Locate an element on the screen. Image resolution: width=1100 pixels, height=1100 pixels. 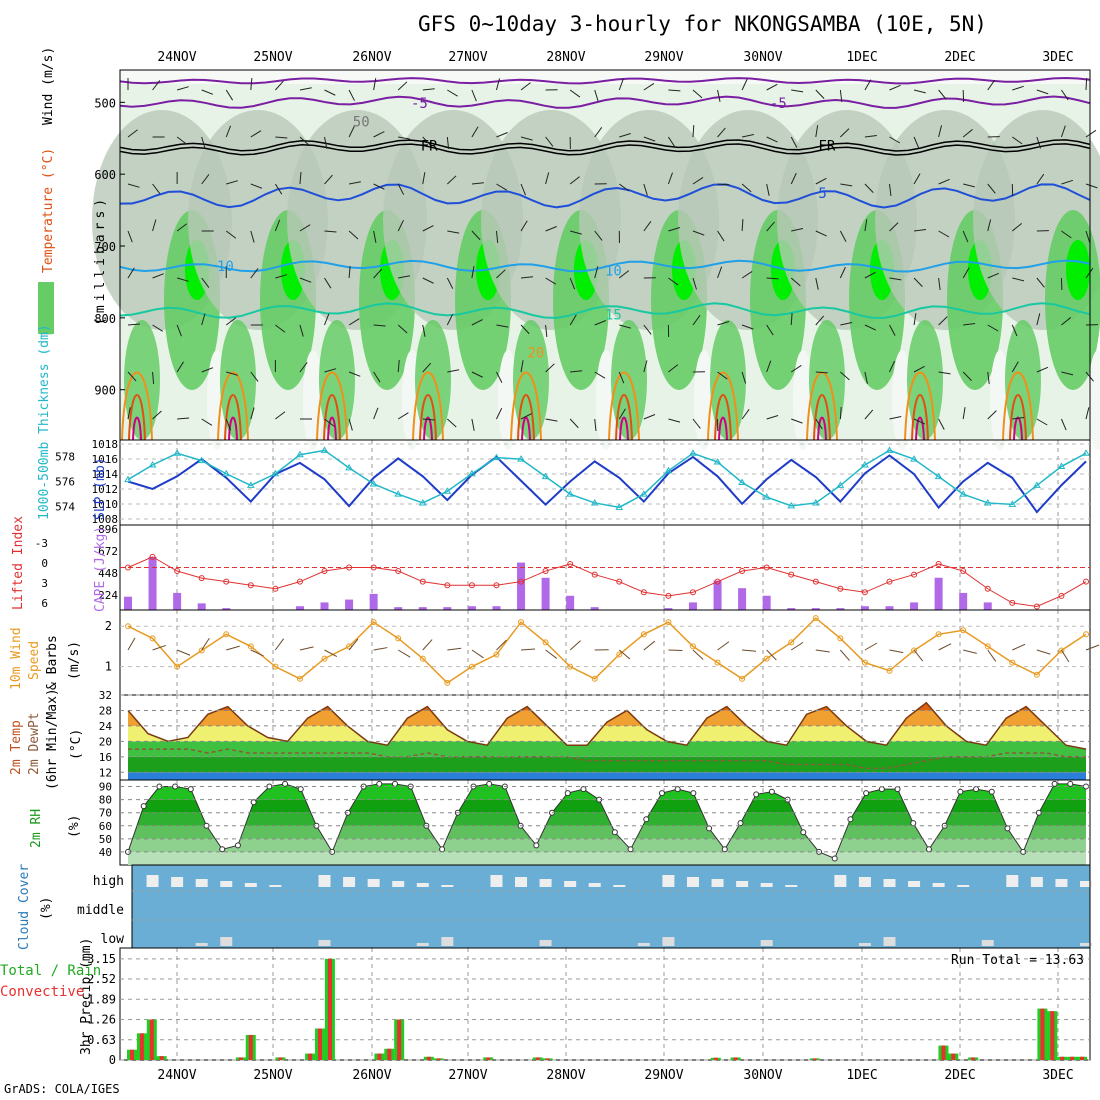
precip-panel-frame is located at coordinates (605, 1004).